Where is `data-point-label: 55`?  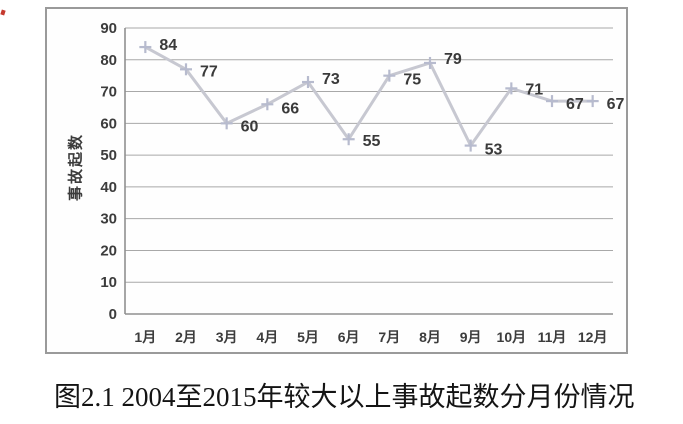
data-point-label: 55 is located at coordinates (372, 141).